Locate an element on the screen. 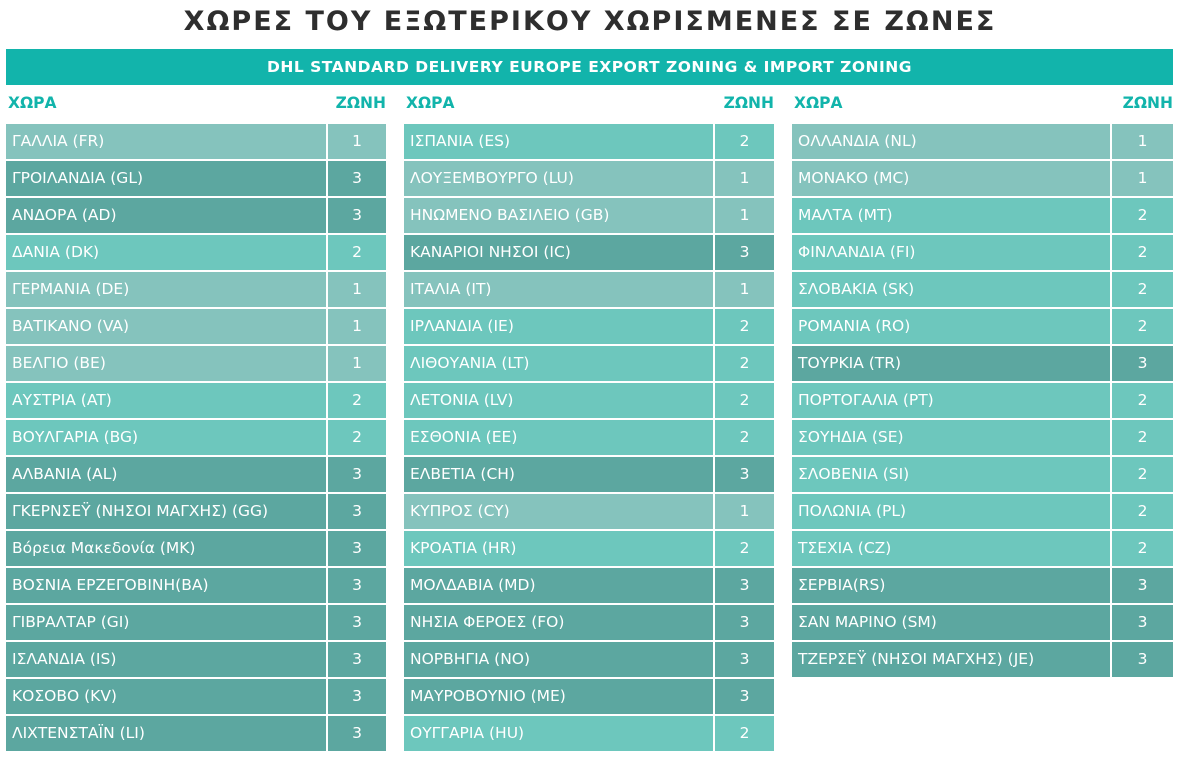  country-cell: ΟΥΓΓΑΡΙΑ (HU) is located at coordinates (558, 733).